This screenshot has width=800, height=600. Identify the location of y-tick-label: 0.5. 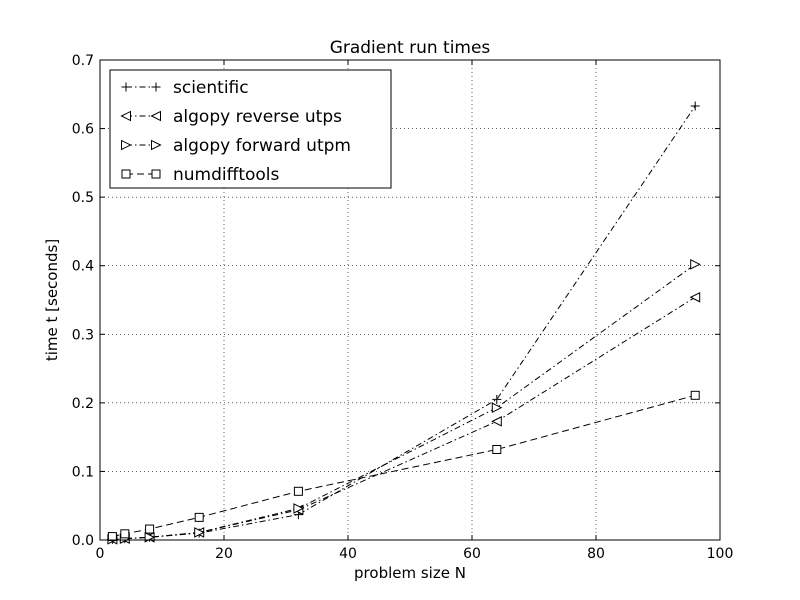
(83, 198).